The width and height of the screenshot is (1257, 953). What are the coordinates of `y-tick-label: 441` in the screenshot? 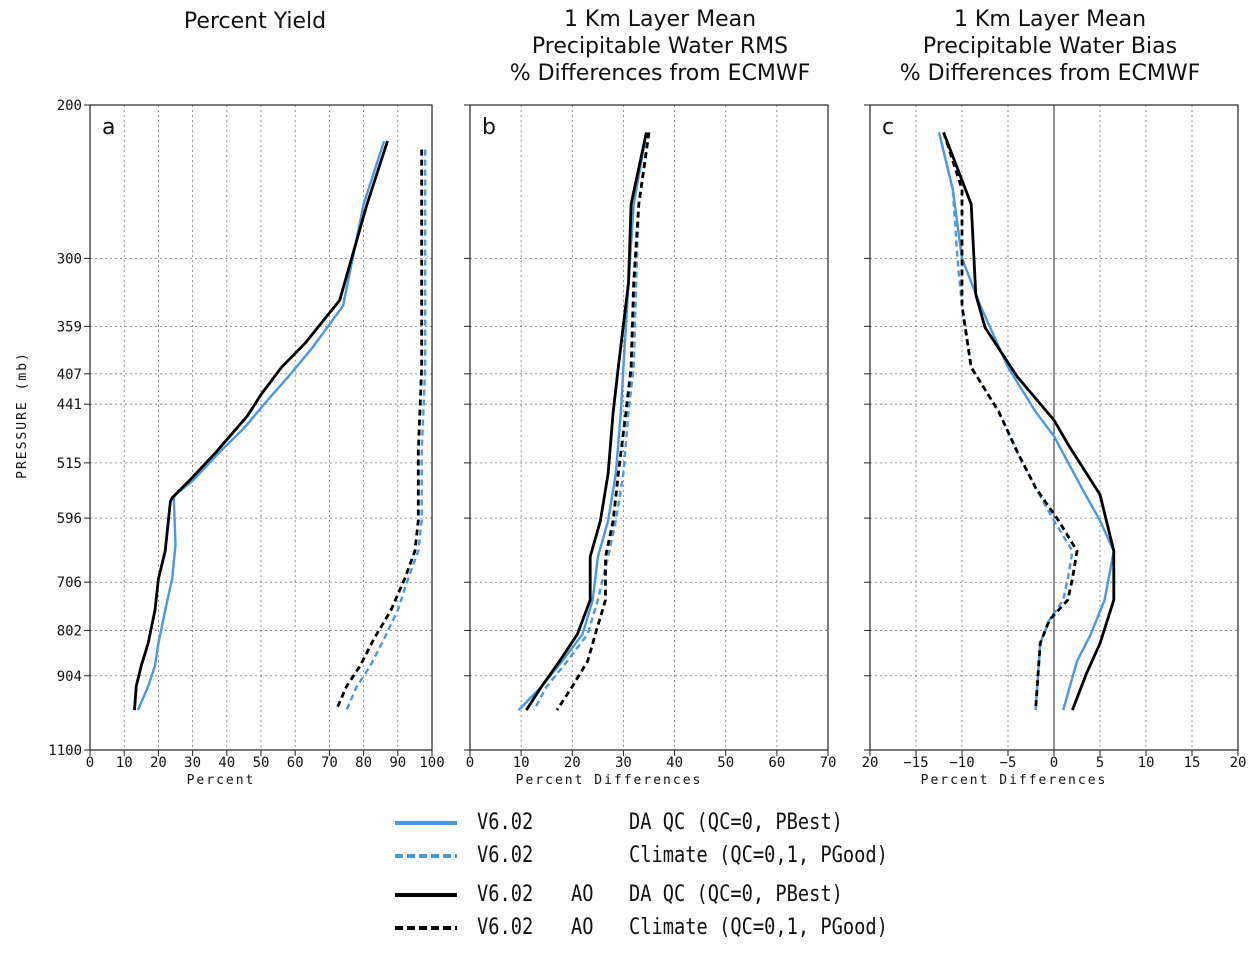 It's located at (69, 405).